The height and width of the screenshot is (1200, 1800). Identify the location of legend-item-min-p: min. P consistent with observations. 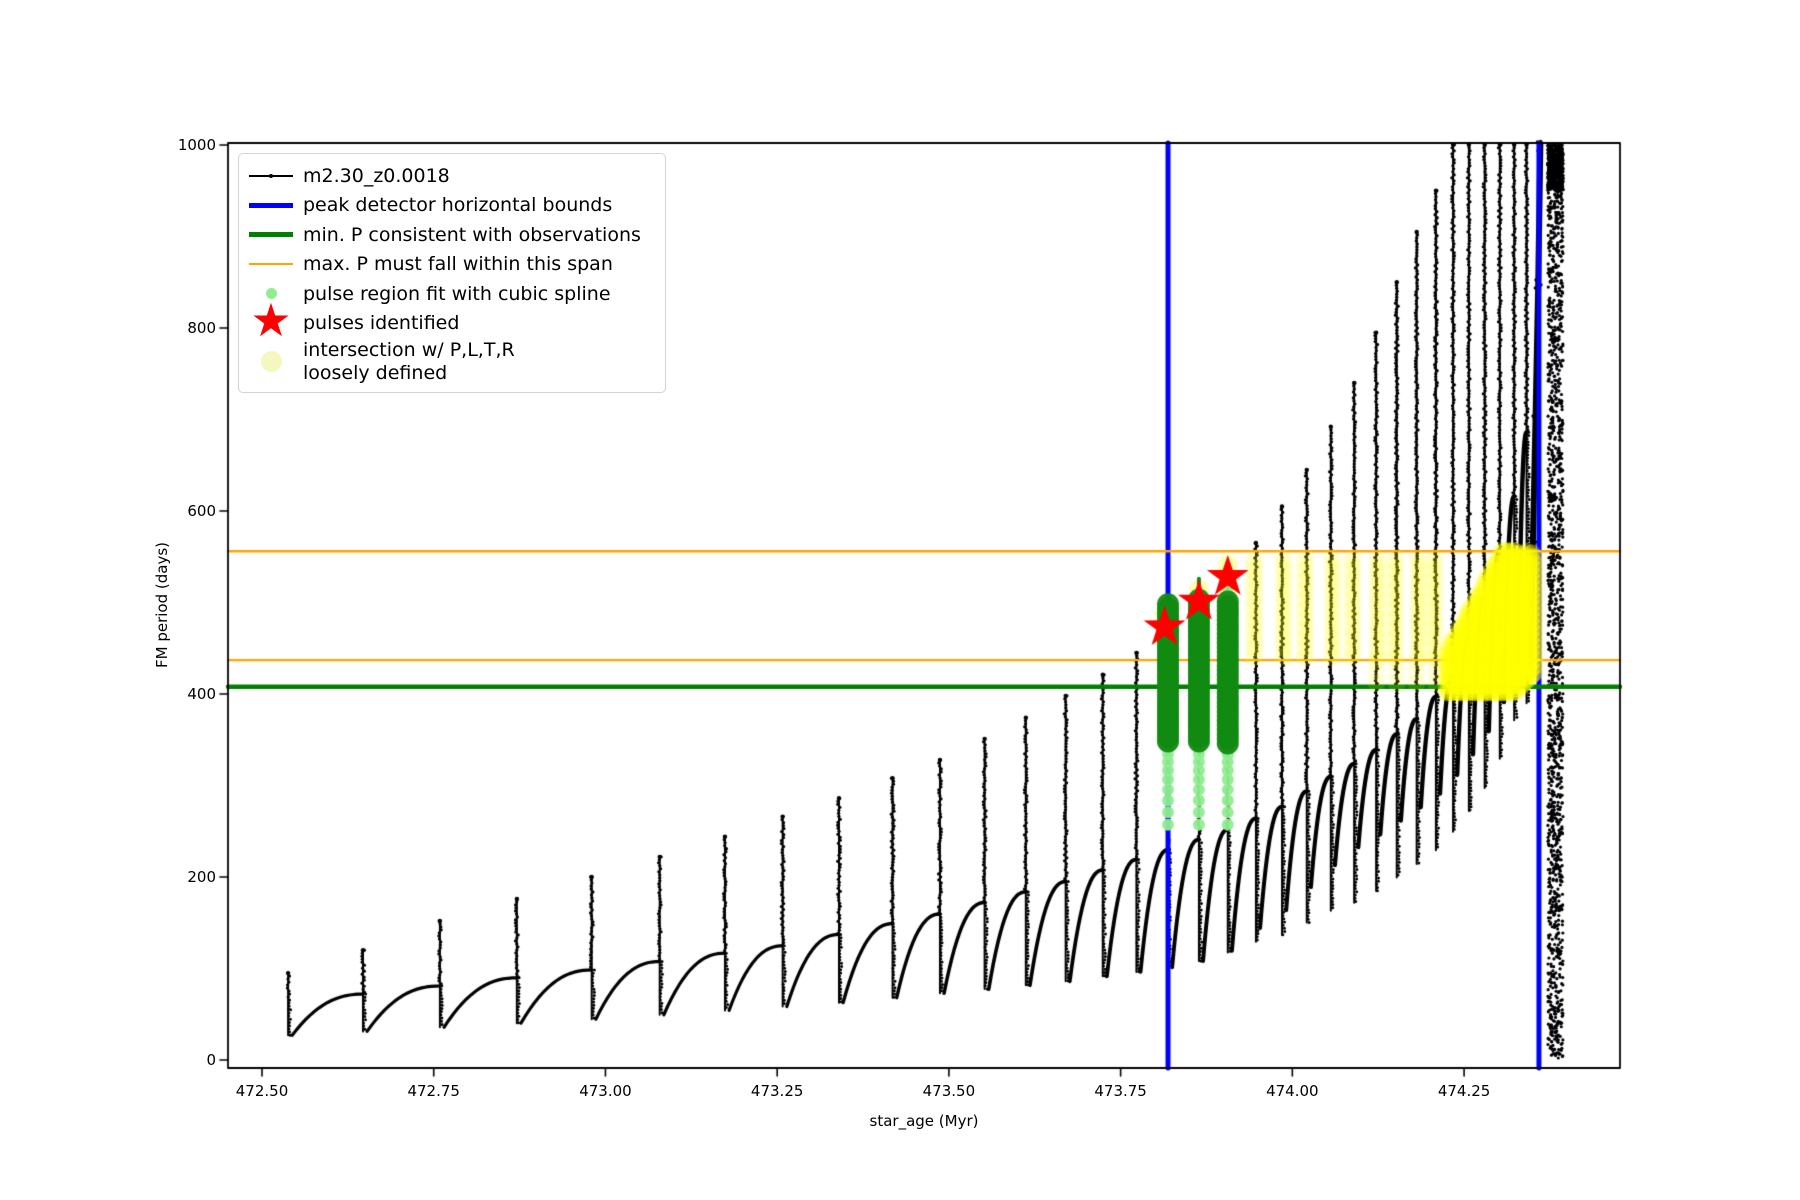
(449, 235).